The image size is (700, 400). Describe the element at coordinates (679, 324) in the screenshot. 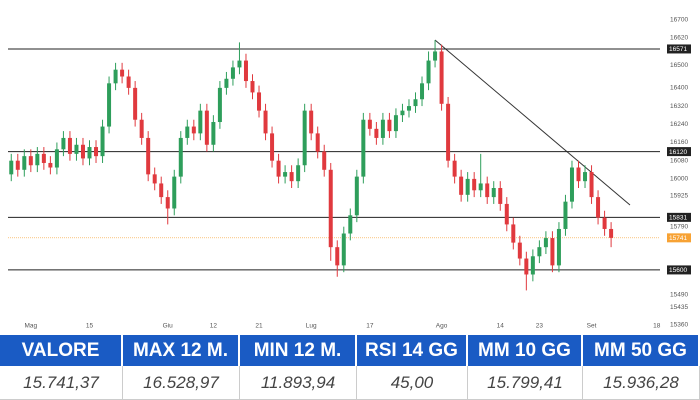

I see `y-tick-label: 15360` at that location.